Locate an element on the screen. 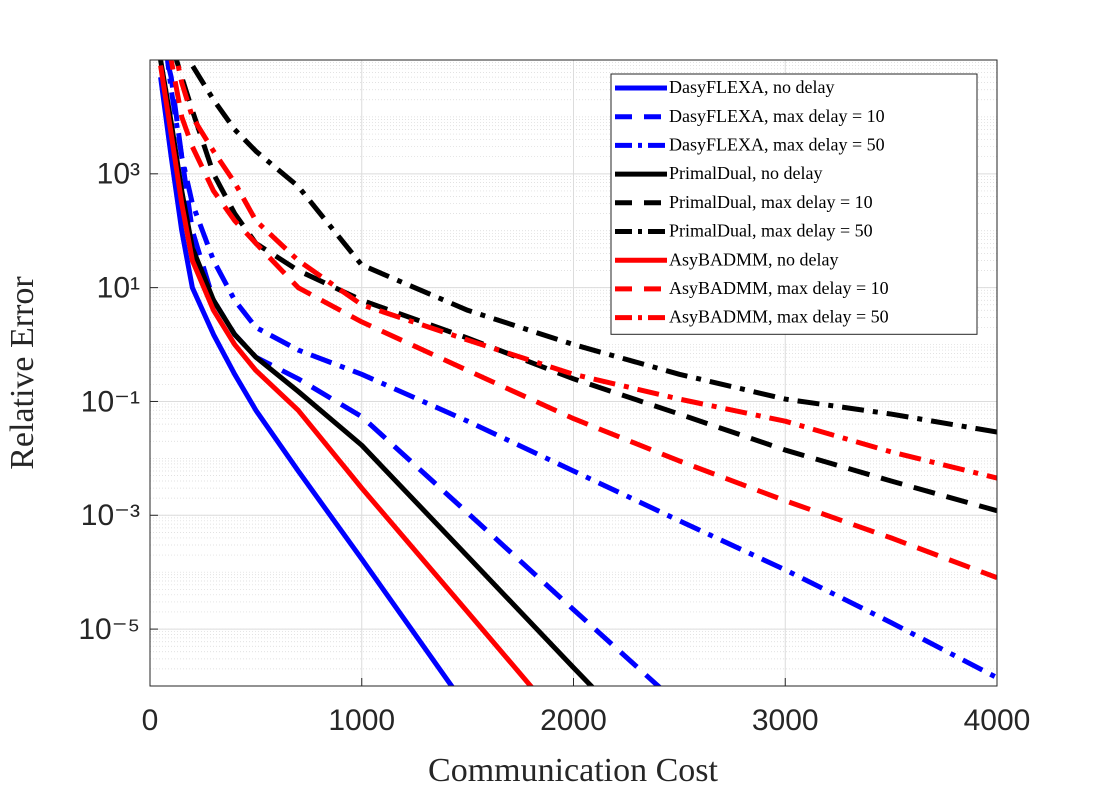 This screenshot has width=1102, height=806. x-tick-label: 3000 is located at coordinates (785, 720).